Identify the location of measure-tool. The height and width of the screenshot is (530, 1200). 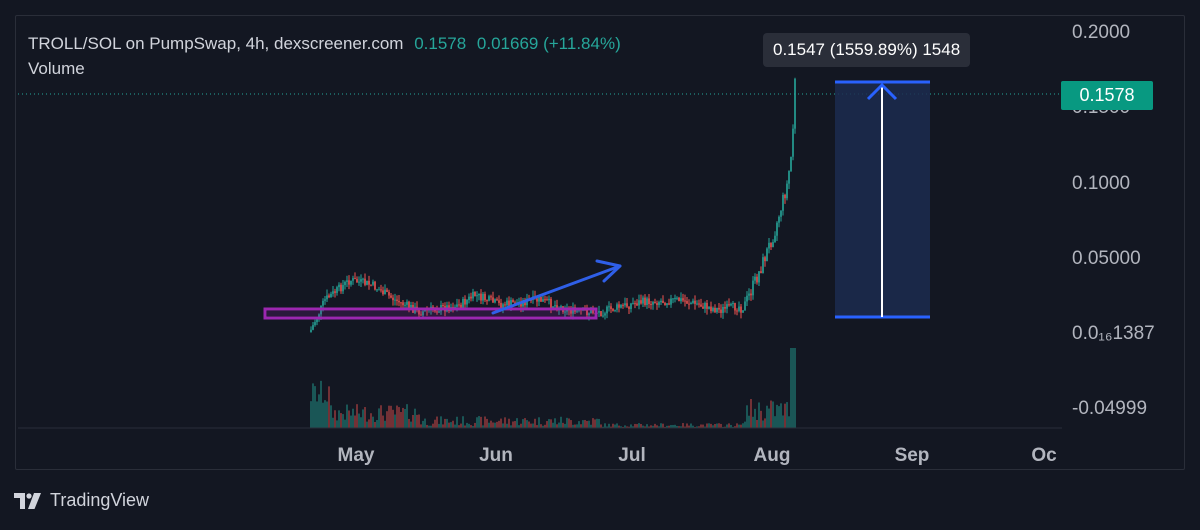
(882, 199).